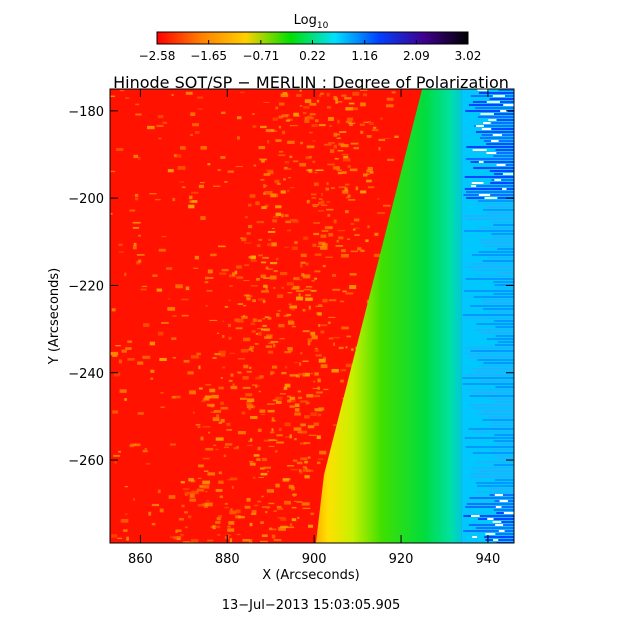 This screenshot has height=640, width=622. Describe the element at coordinates (416, 56) in the screenshot. I see `colorbar-tick-label: 2.09` at that location.